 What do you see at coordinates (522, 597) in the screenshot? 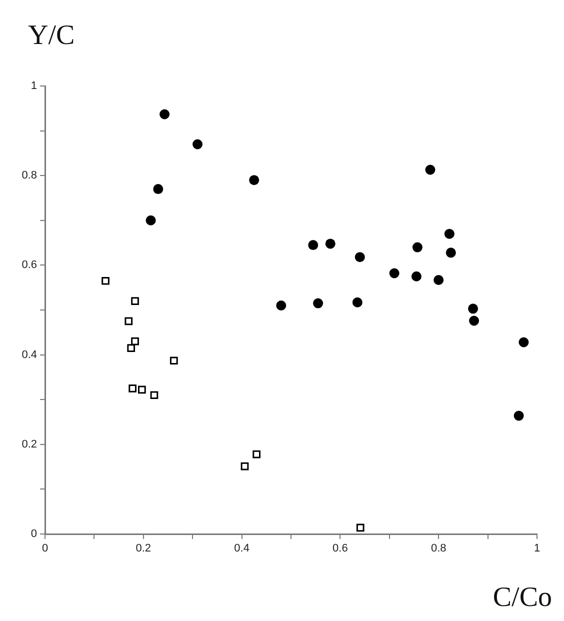
I see `x-axis-title: C/Co` at bounding box center [522, 597].